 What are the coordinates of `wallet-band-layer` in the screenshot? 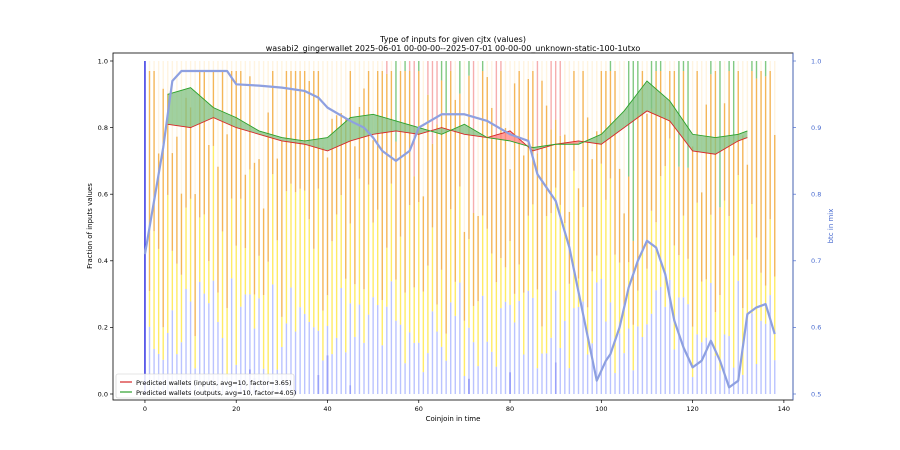 It's located at (457, 117).